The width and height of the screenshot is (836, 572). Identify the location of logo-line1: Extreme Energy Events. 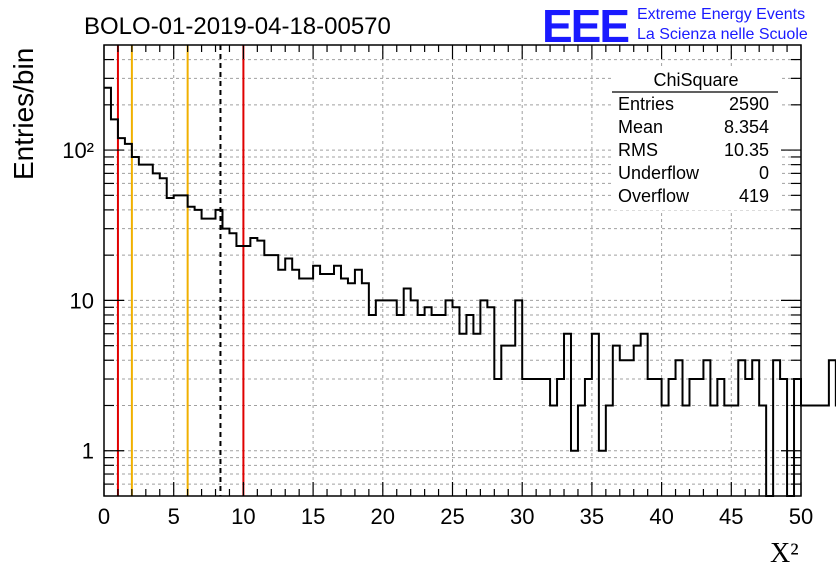
(721, 14).